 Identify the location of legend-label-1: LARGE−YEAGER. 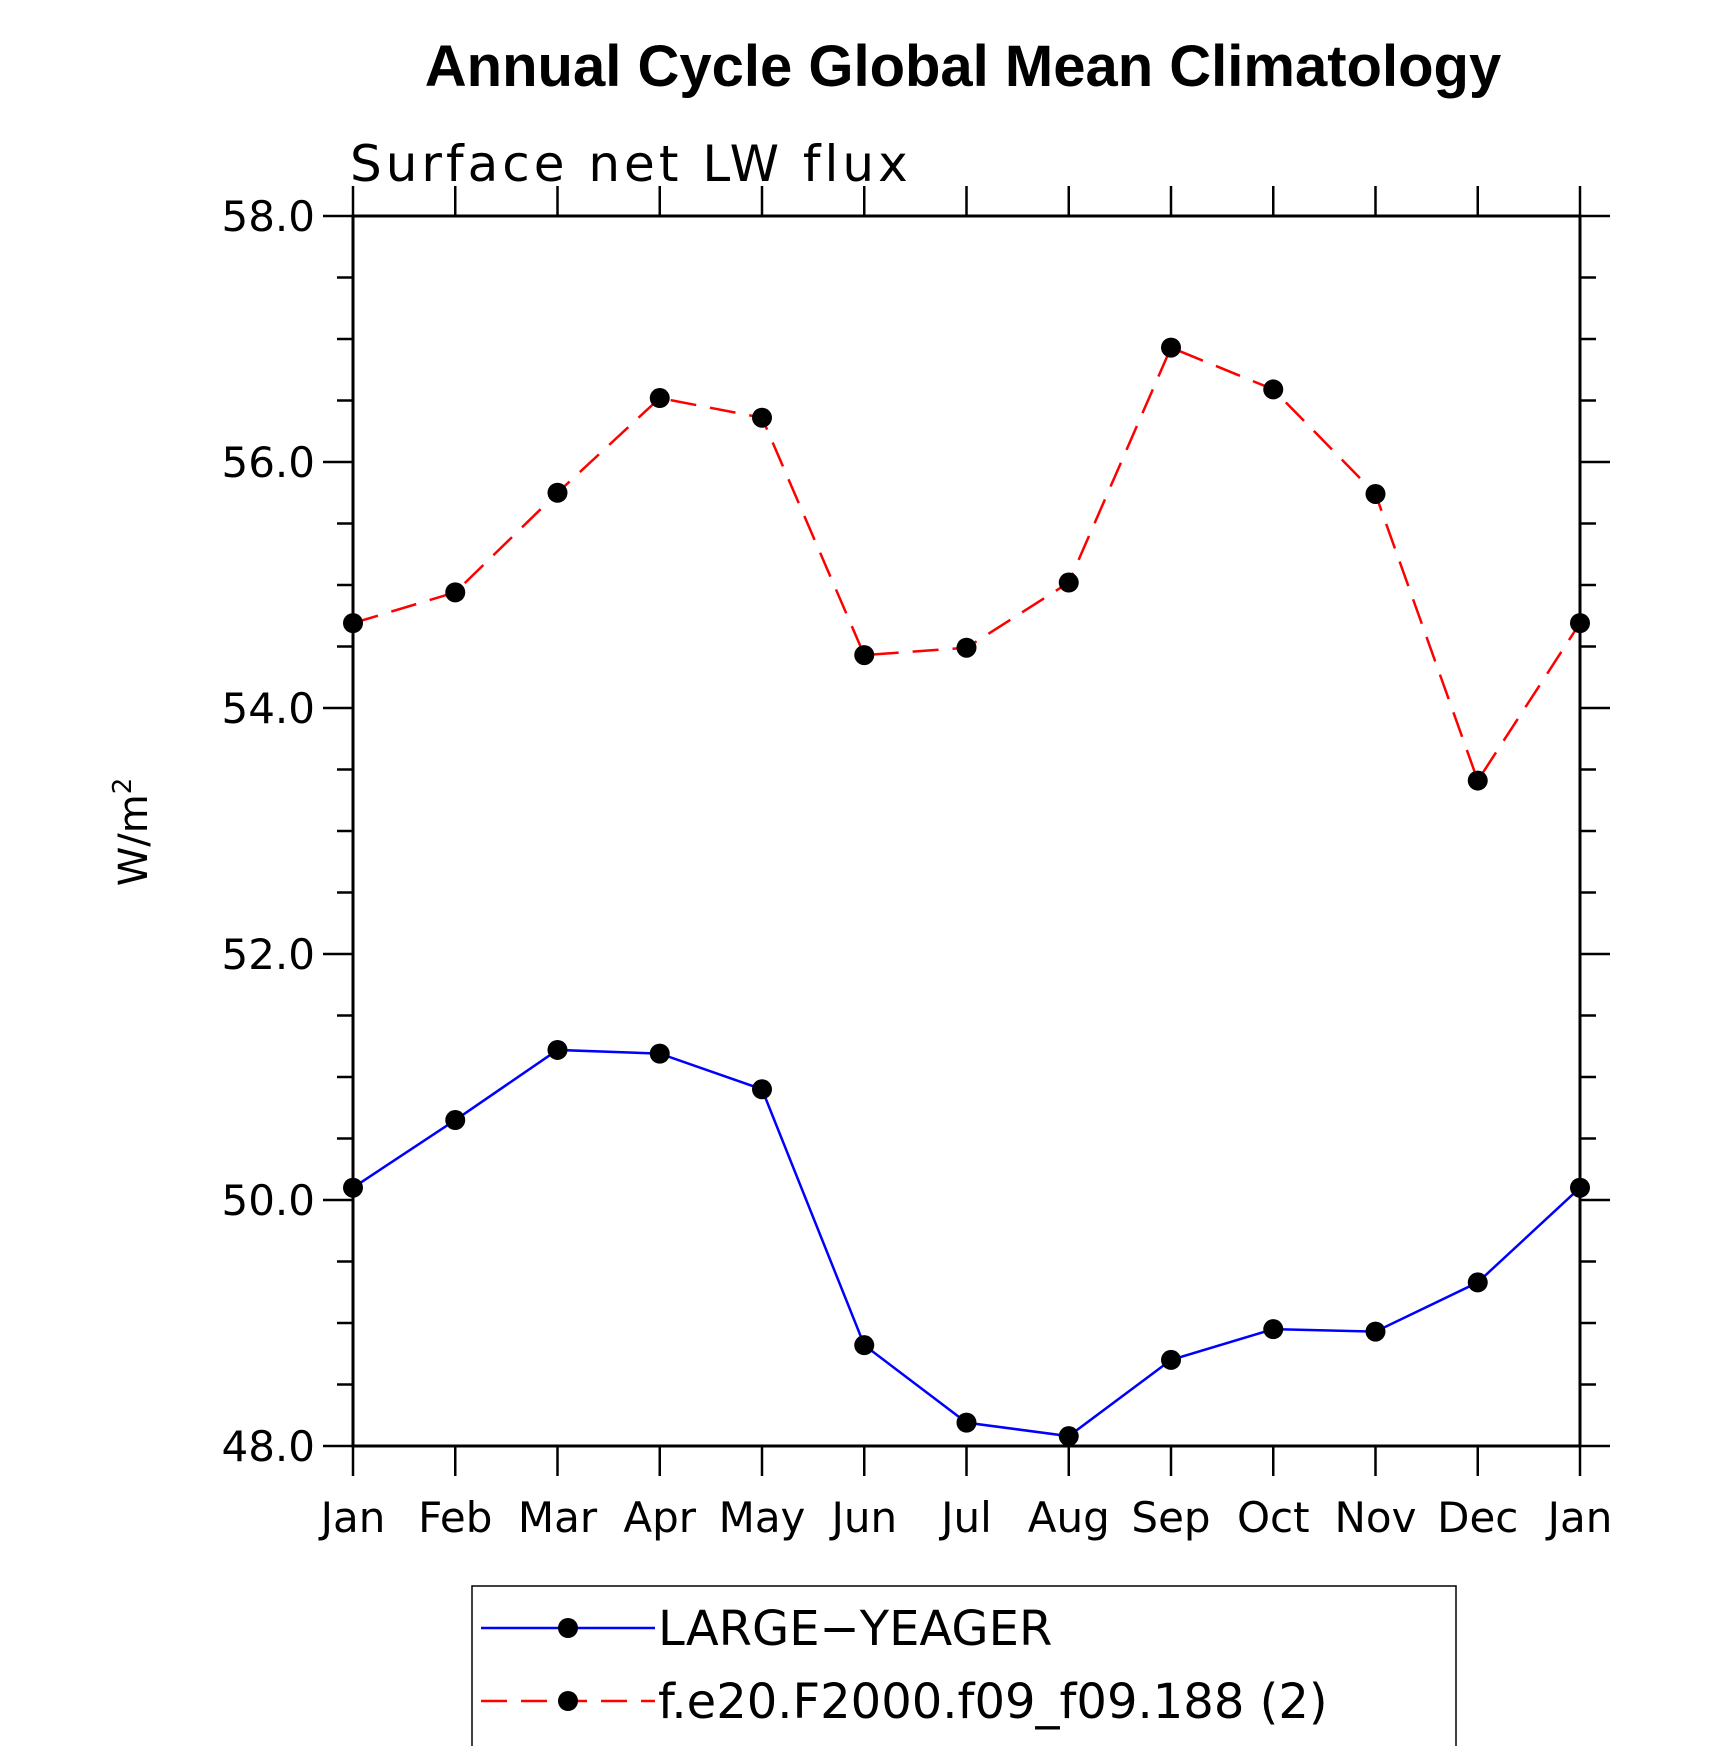
(855, 1629).